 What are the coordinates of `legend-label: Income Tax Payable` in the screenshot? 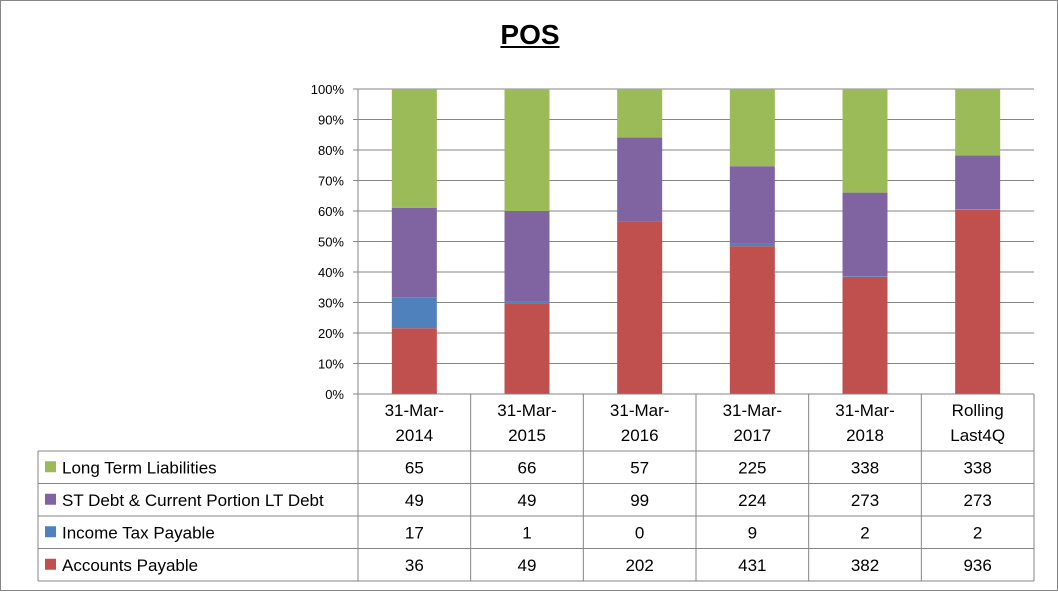 It's located at (138, 532).